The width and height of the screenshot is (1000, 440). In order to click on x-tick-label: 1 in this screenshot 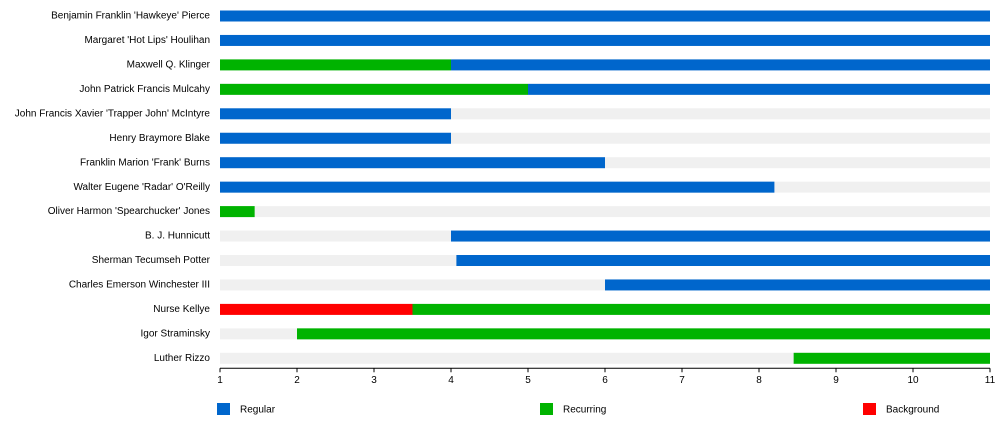, I will do `click(220, 380)`.